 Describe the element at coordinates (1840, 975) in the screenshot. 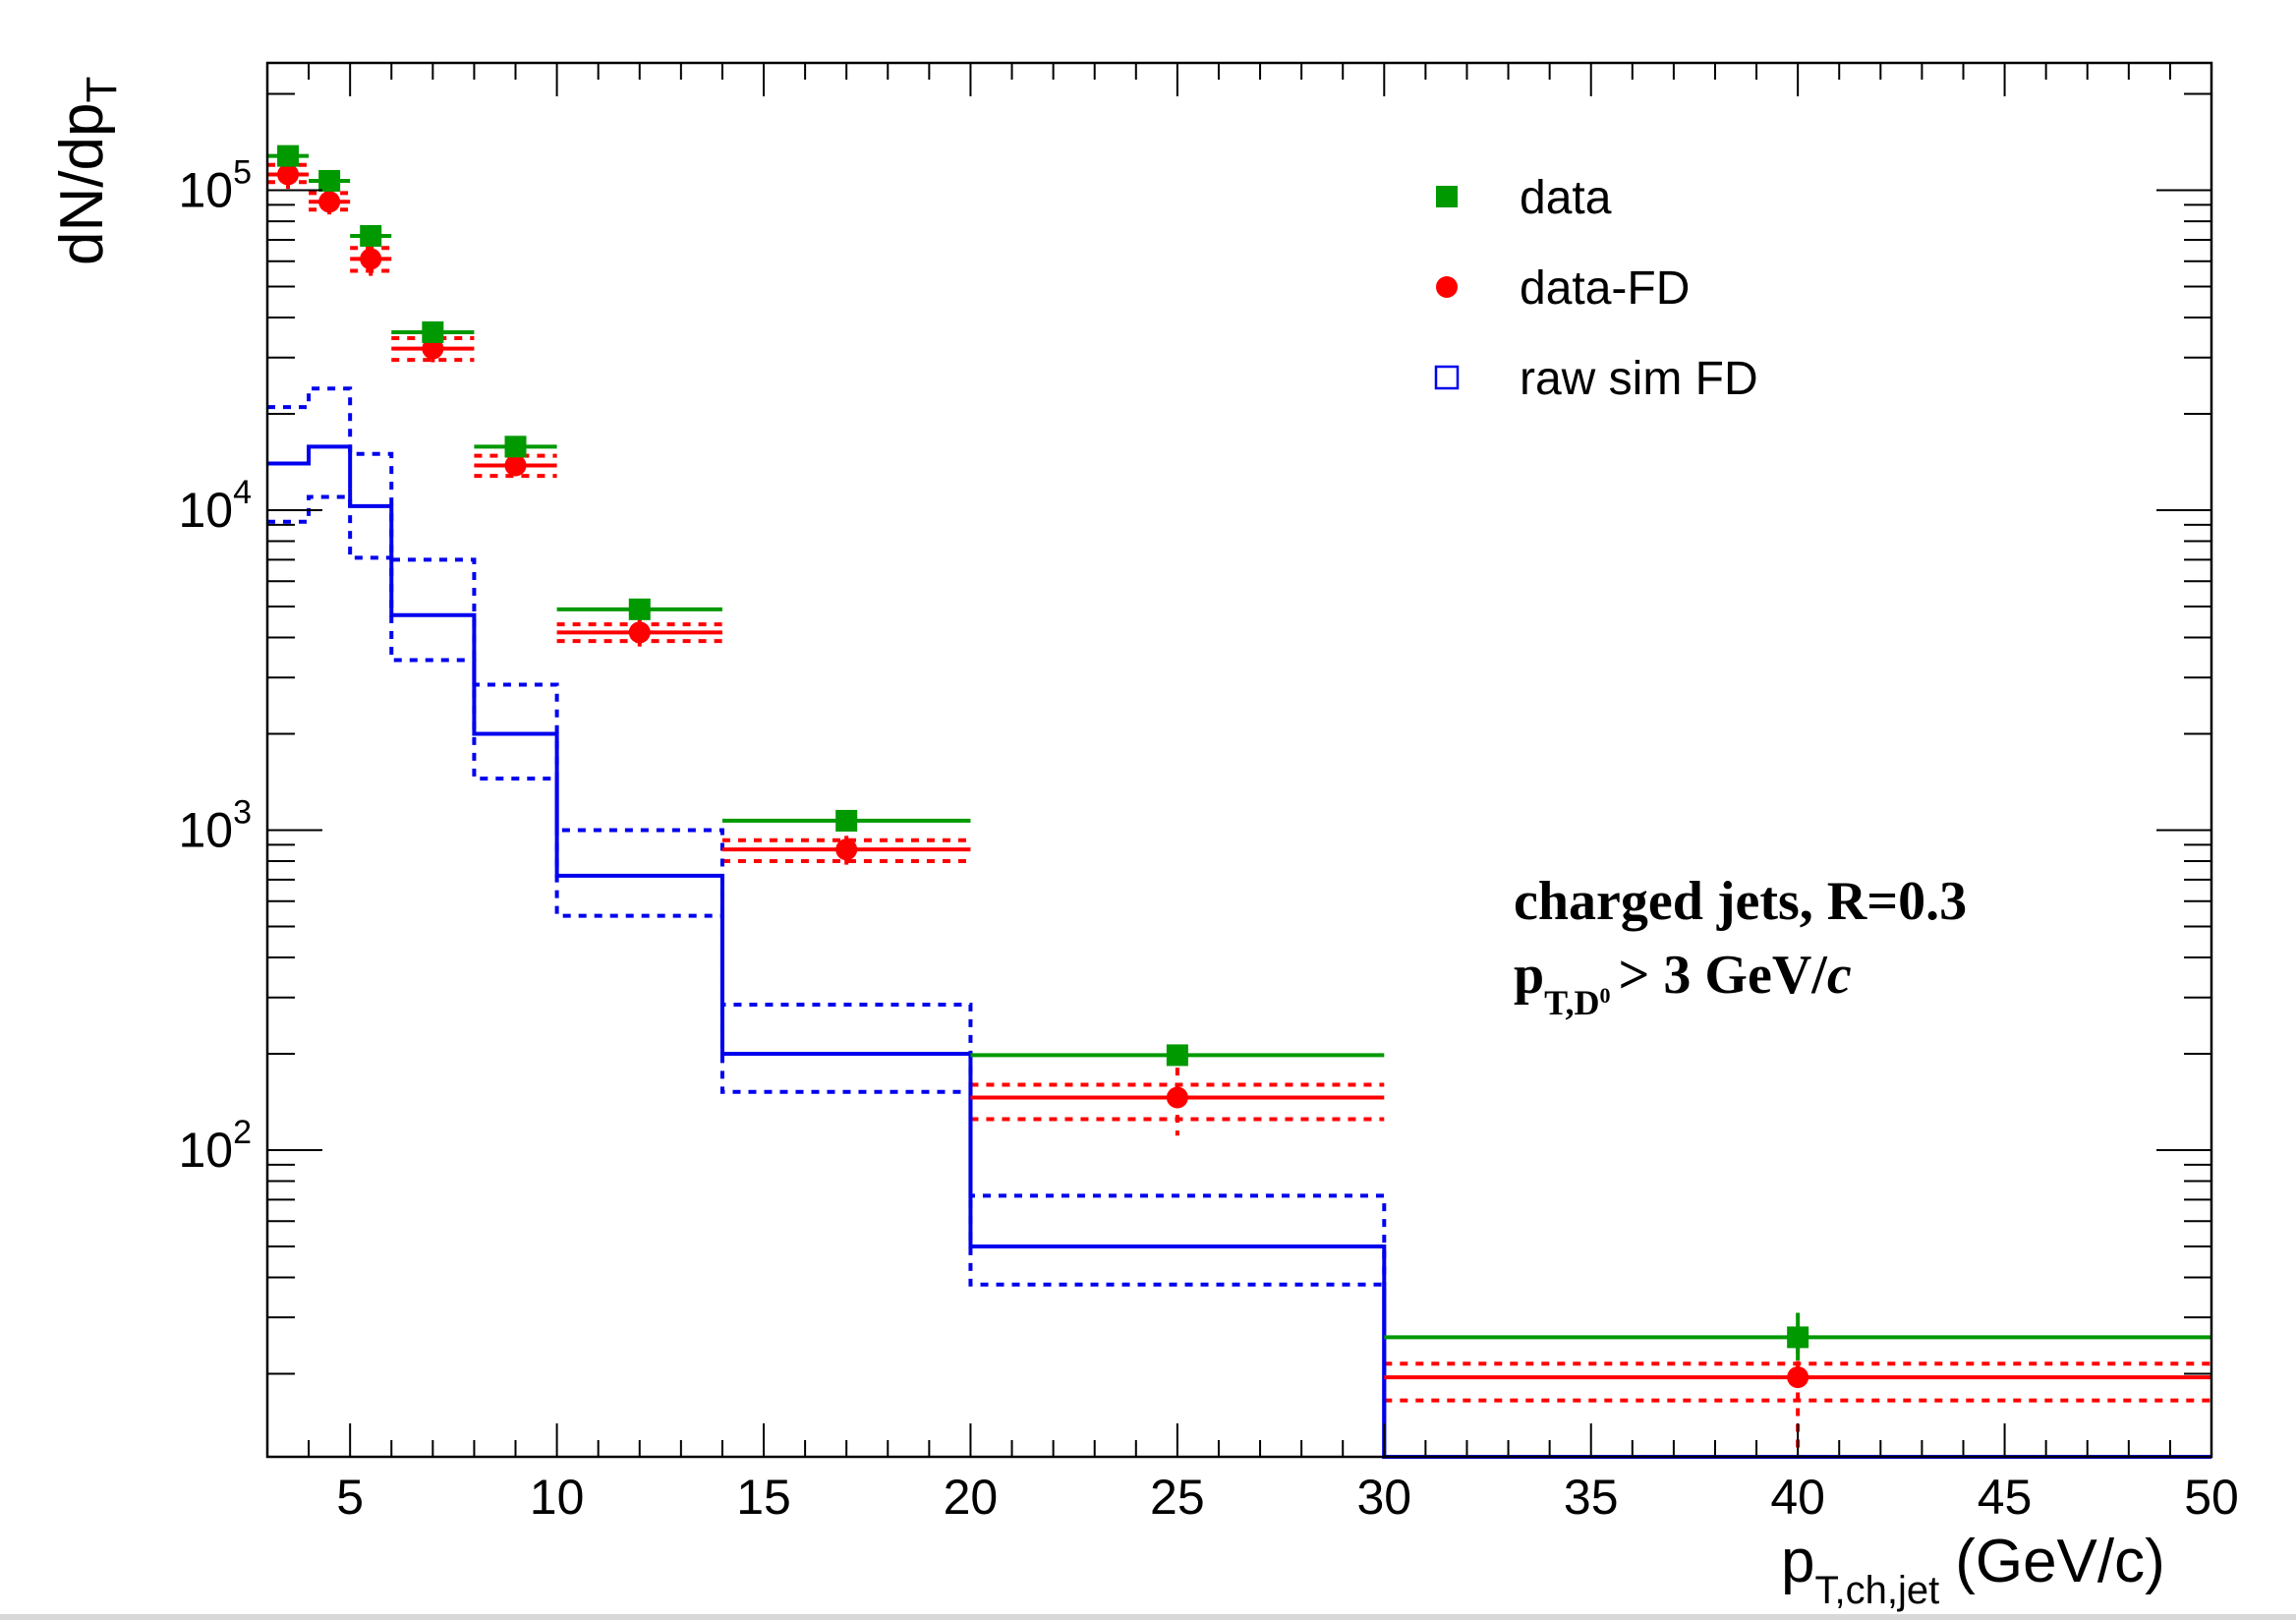

I see `annotation-c: c` at that location.